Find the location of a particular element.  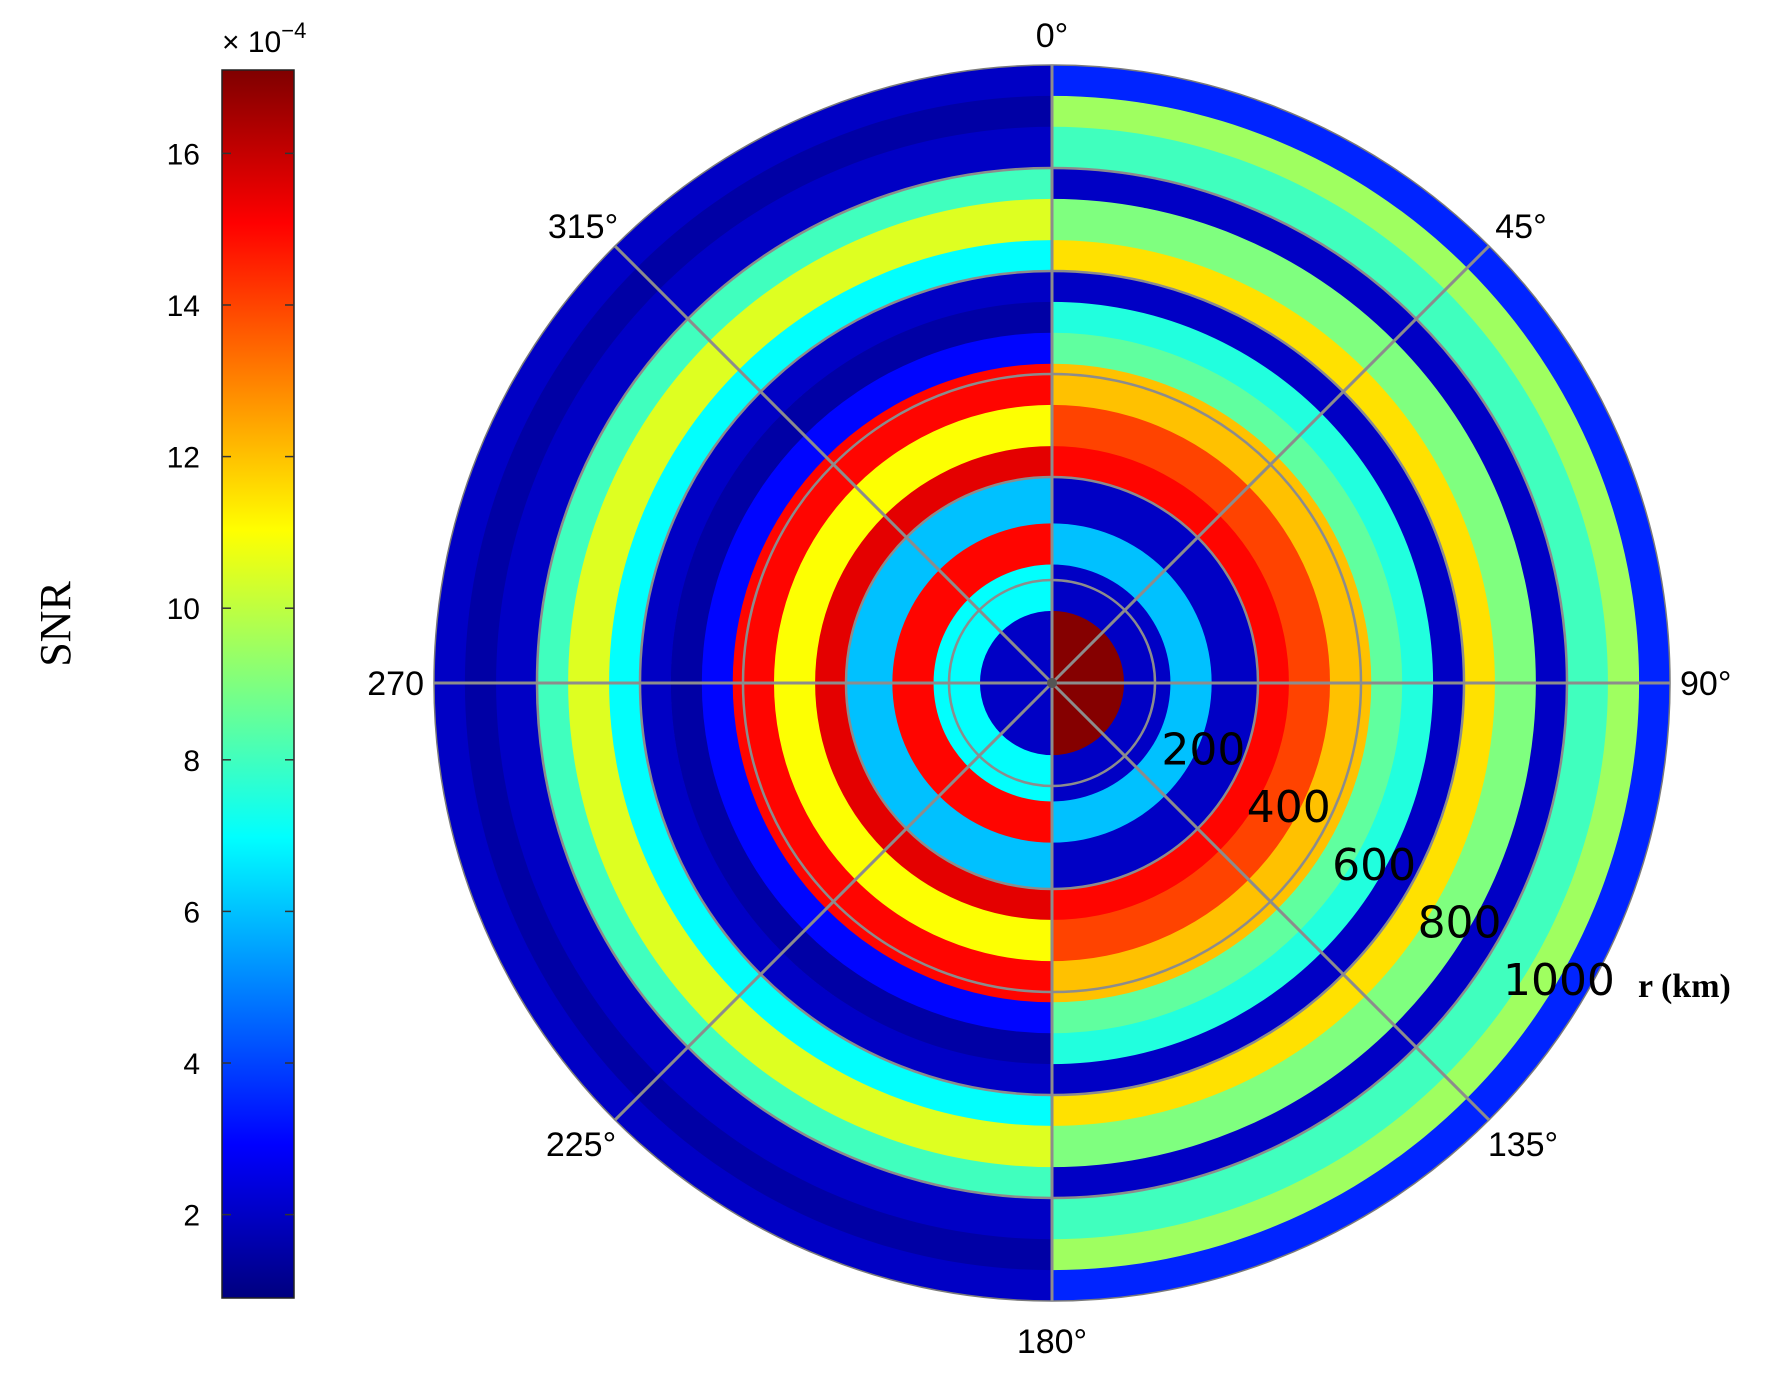

colorbar-tick-label: 8 is located at coordinates (191, 761).